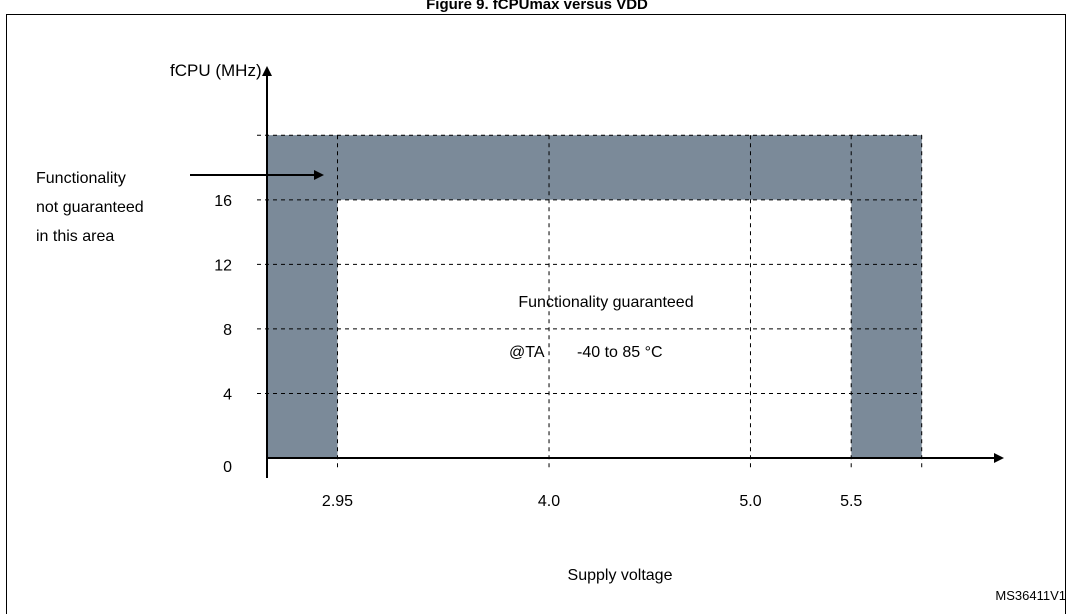 This screenshot has width=1074, height=614. I want to click on not-guaranteed-region-left, so click(302, 297).